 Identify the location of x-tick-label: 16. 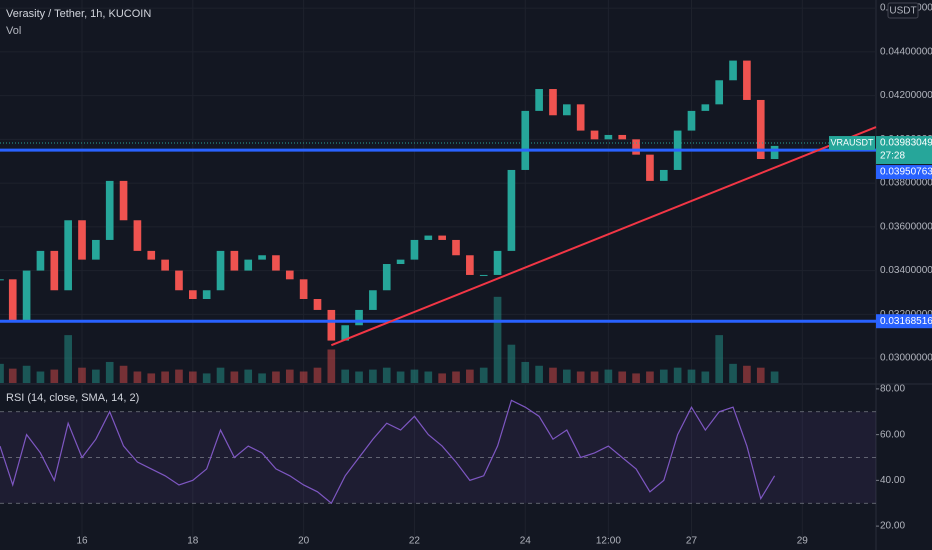
(82, 541).